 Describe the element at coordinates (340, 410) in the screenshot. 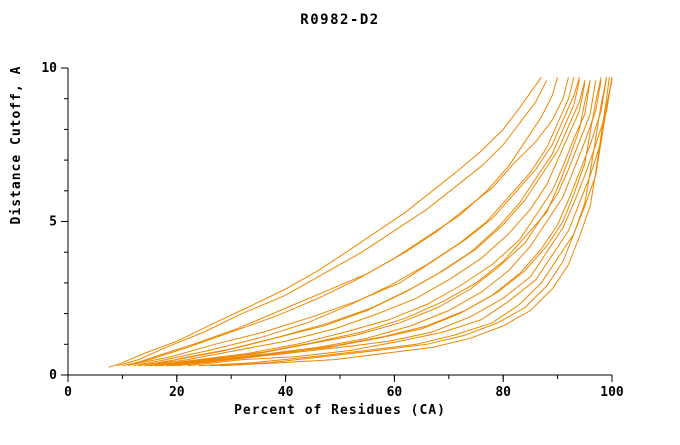

I see `x-axis-label: Percent of Residues (CA)` at that location.